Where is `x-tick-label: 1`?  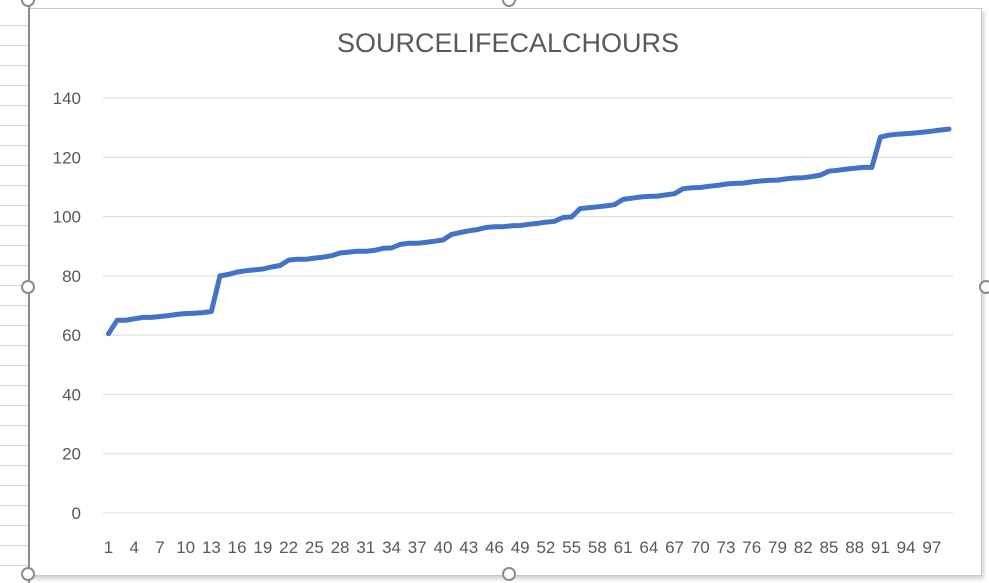 x-tick-label: 1 is located at coordinates (108, 547).